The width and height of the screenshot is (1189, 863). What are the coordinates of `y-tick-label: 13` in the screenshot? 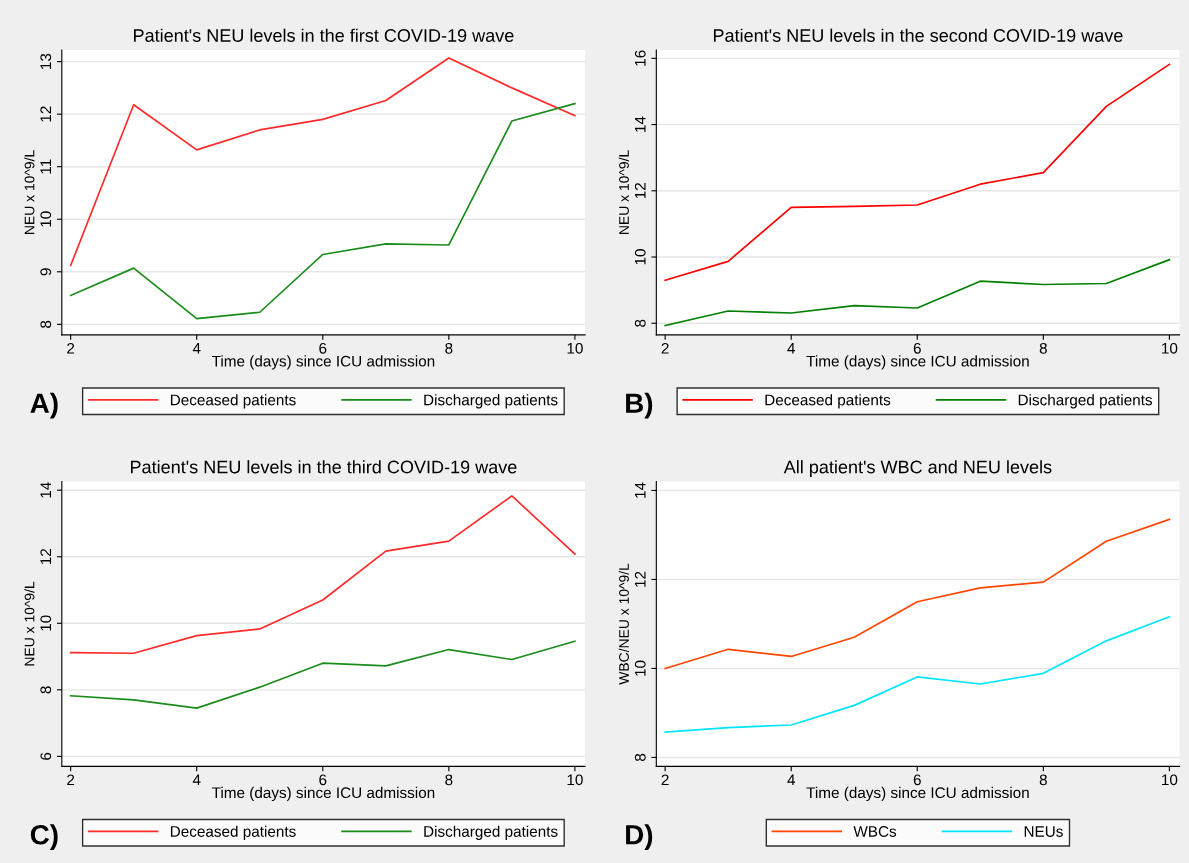 It's located at (46, 61).